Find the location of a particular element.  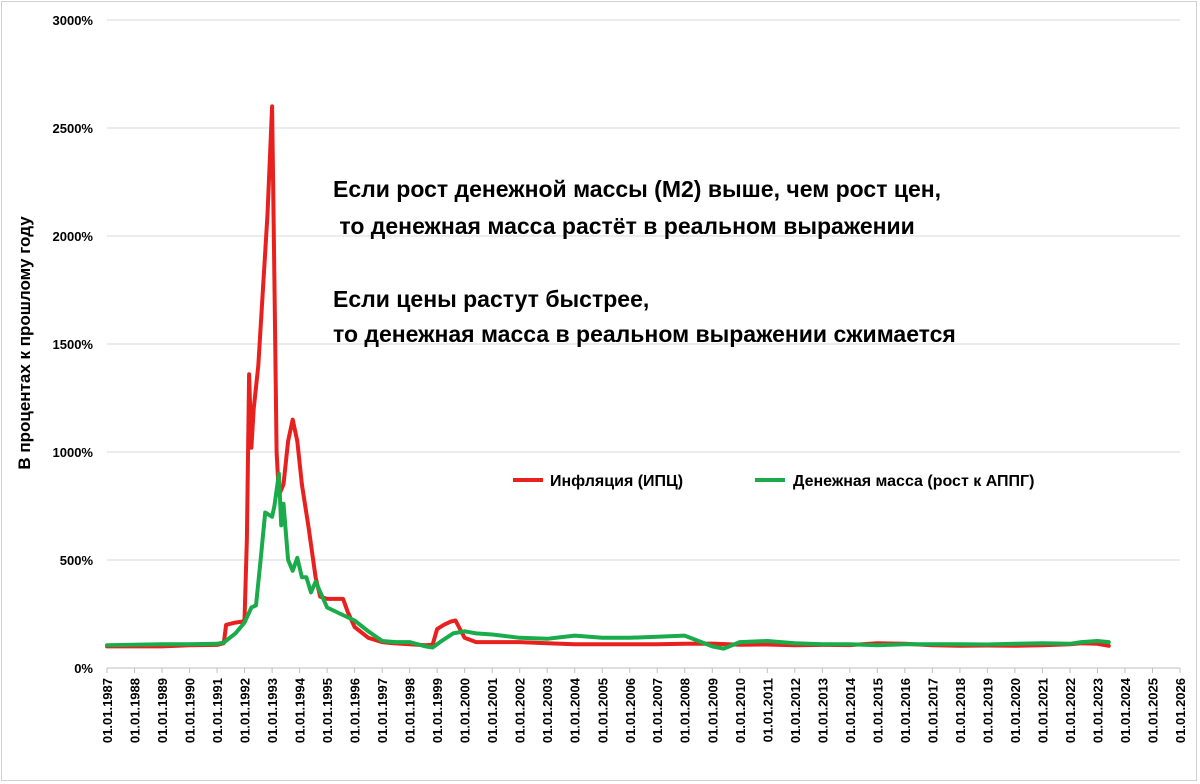

y-tick-label: 1000% is located at coordinates (73, 452).